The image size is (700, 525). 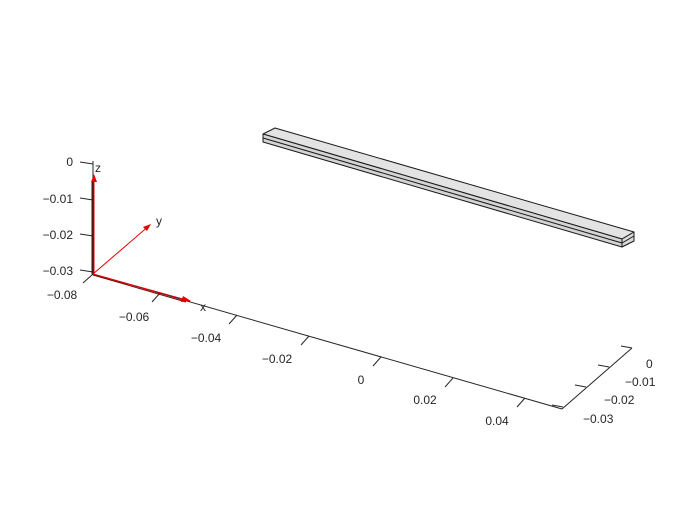 I want to click on y-tick-label-2: −0.02, so click(x=619, y=400).